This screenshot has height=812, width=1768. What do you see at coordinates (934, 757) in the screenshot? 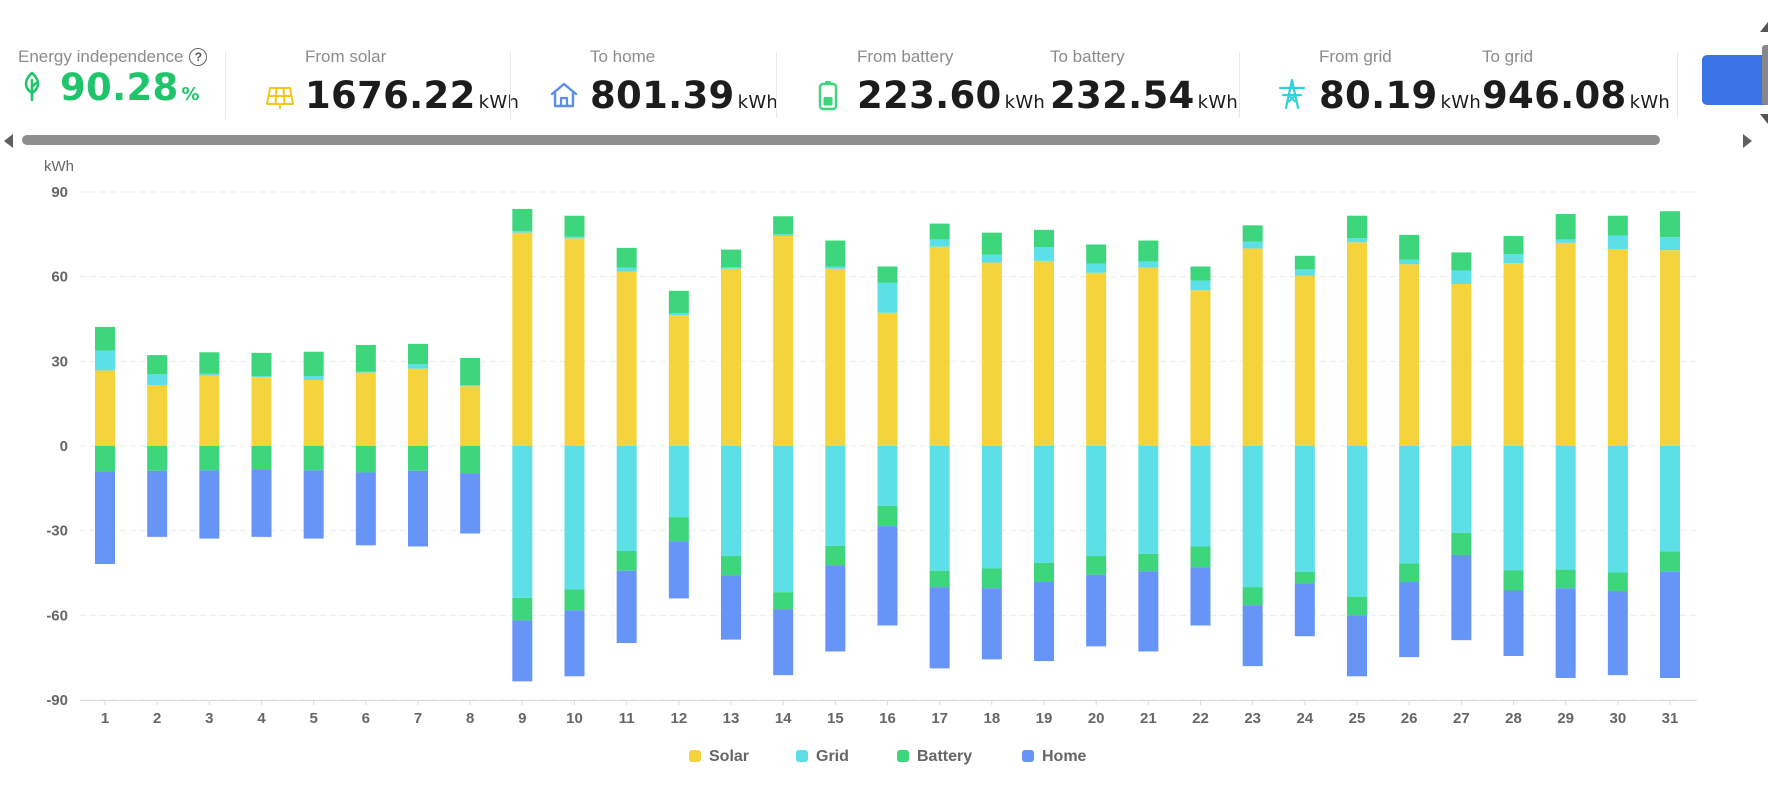
I see `legend-item-battery: Battery` at bounding box center [934, 757].